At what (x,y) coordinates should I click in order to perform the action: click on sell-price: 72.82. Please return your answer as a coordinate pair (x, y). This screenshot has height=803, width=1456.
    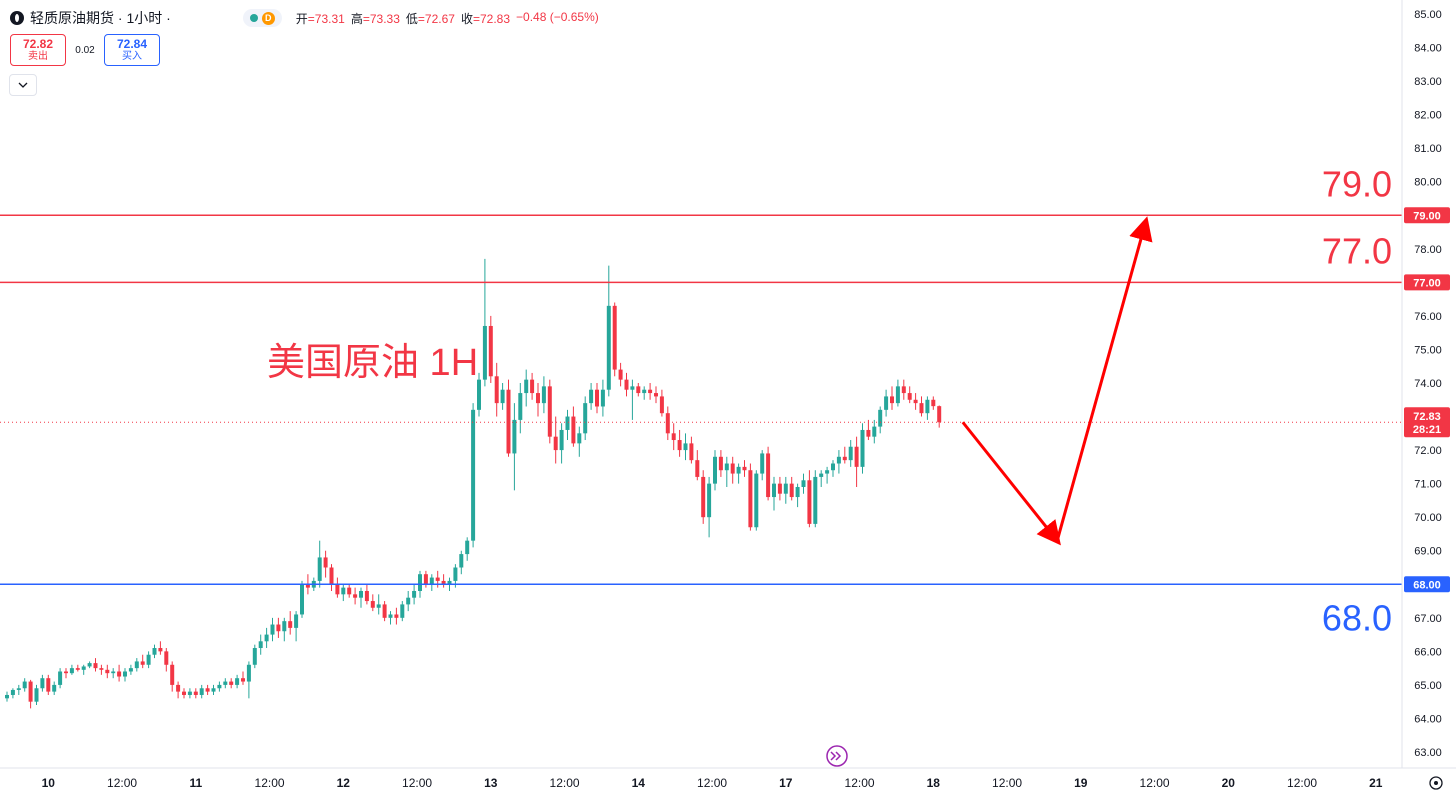
    Looking at the image, I should click on (38, 44).